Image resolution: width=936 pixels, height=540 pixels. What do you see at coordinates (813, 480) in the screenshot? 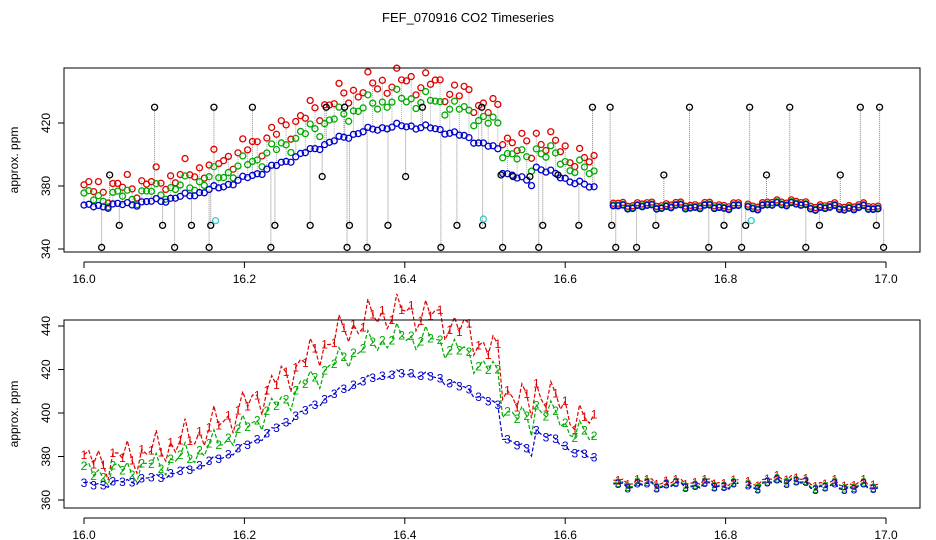
I see `bottom-series-1-line` at bounding box center [813, 480].